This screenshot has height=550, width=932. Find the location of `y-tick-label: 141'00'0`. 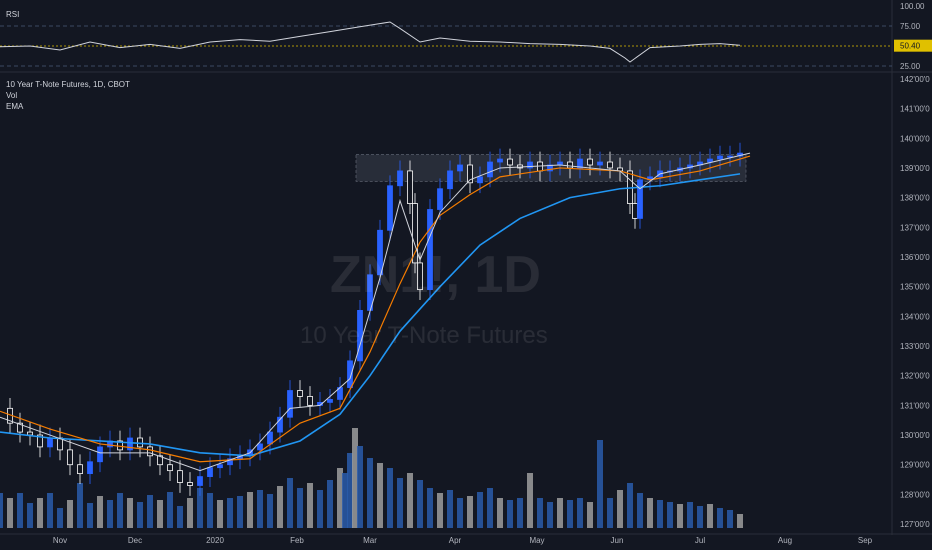

y-tick-label: 141'00'0 is located at coordinates (915, 109).